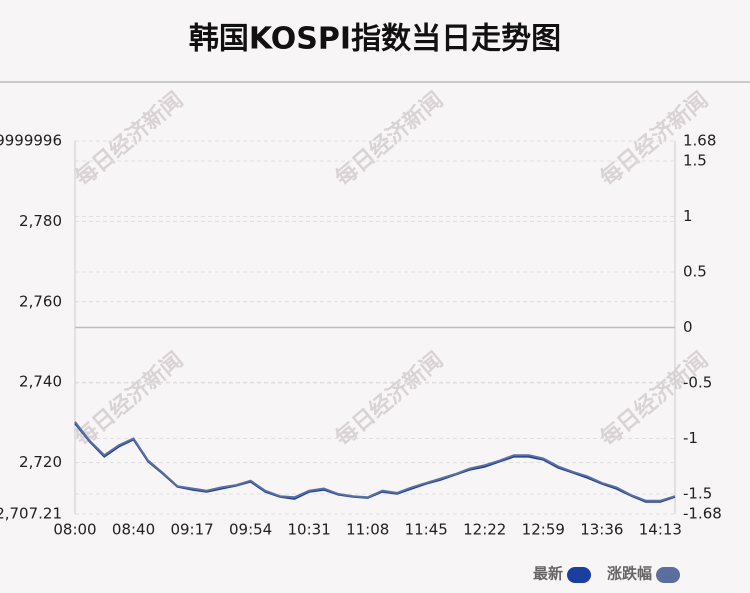 Image resolution: width=750 pixels, height=593 pixels. I want to click on y-tick-label: 2,707.21, so click(31, 514).